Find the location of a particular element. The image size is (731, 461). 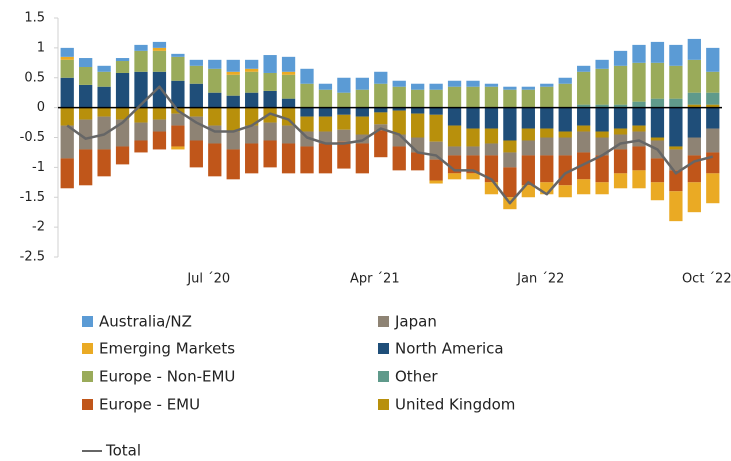

y-tick-label: -2 is located at coordinates (38, 227).